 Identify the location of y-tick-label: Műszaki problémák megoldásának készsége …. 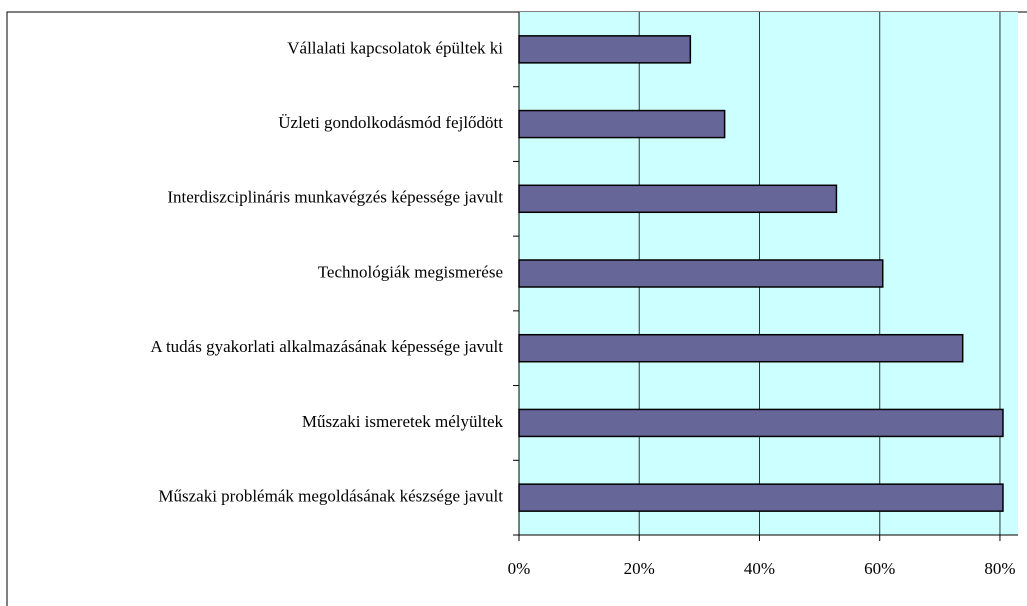
(330, 496).